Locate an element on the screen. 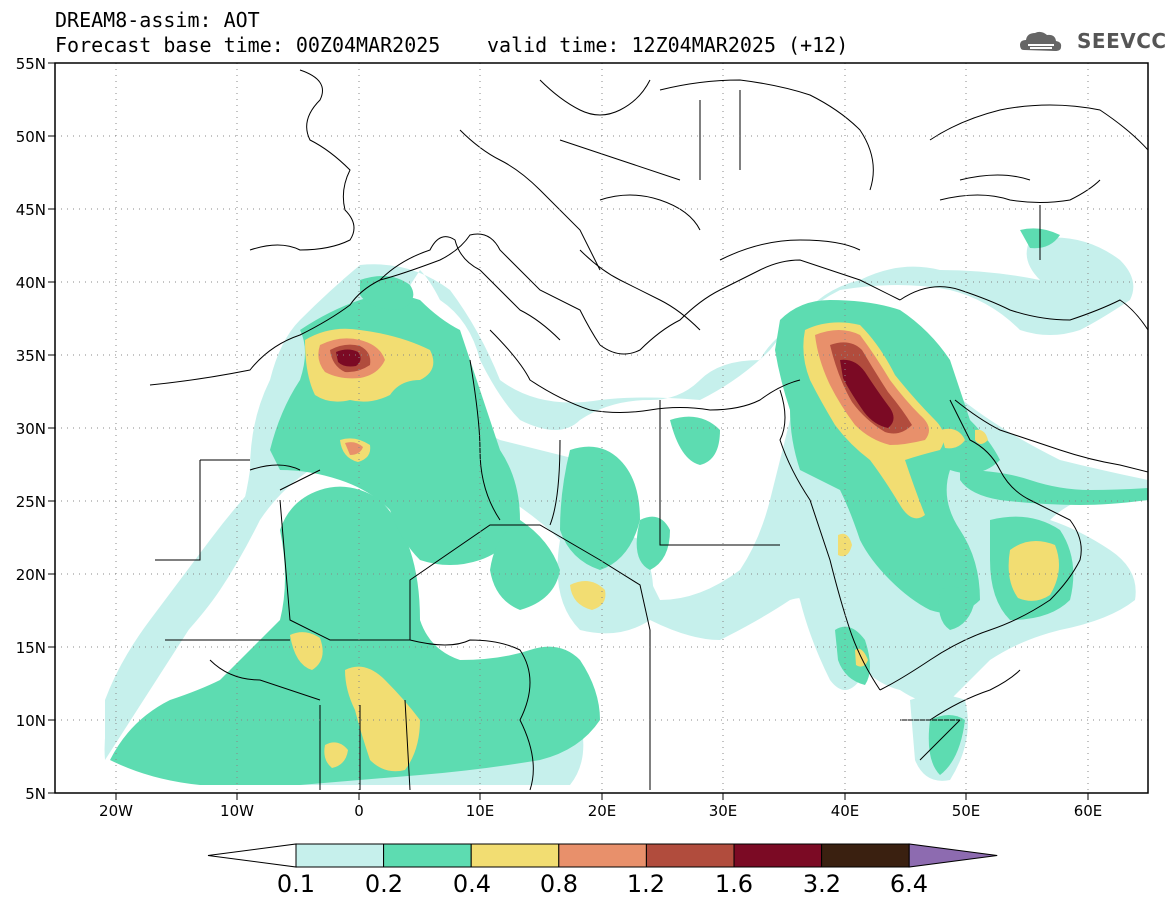 The height and width of the screenshot is (905, 1165). legend-label: 0.2 is located at coordinates (384, 884).